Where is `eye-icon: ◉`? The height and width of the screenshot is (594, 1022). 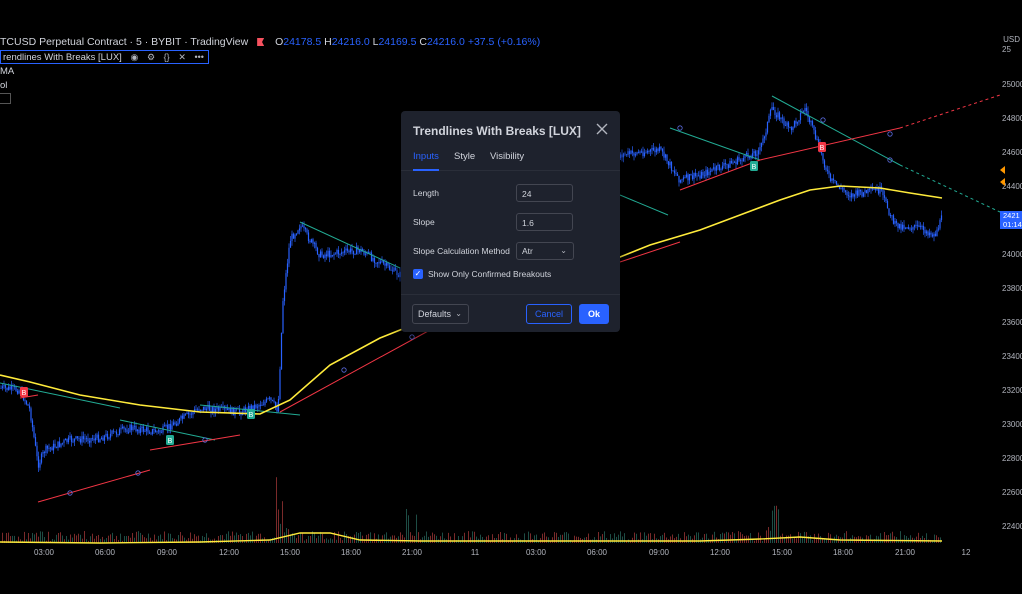 eye-icon: ◉ is located at coordinates (134, 57).